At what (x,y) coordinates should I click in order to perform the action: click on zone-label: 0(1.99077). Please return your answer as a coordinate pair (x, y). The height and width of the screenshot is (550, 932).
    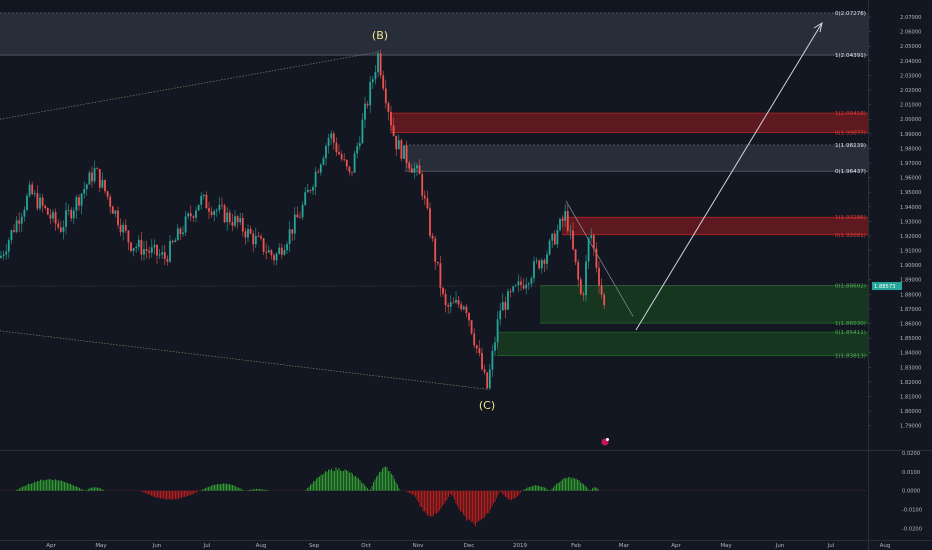
    Looking at the image, I should click on (850, 134).